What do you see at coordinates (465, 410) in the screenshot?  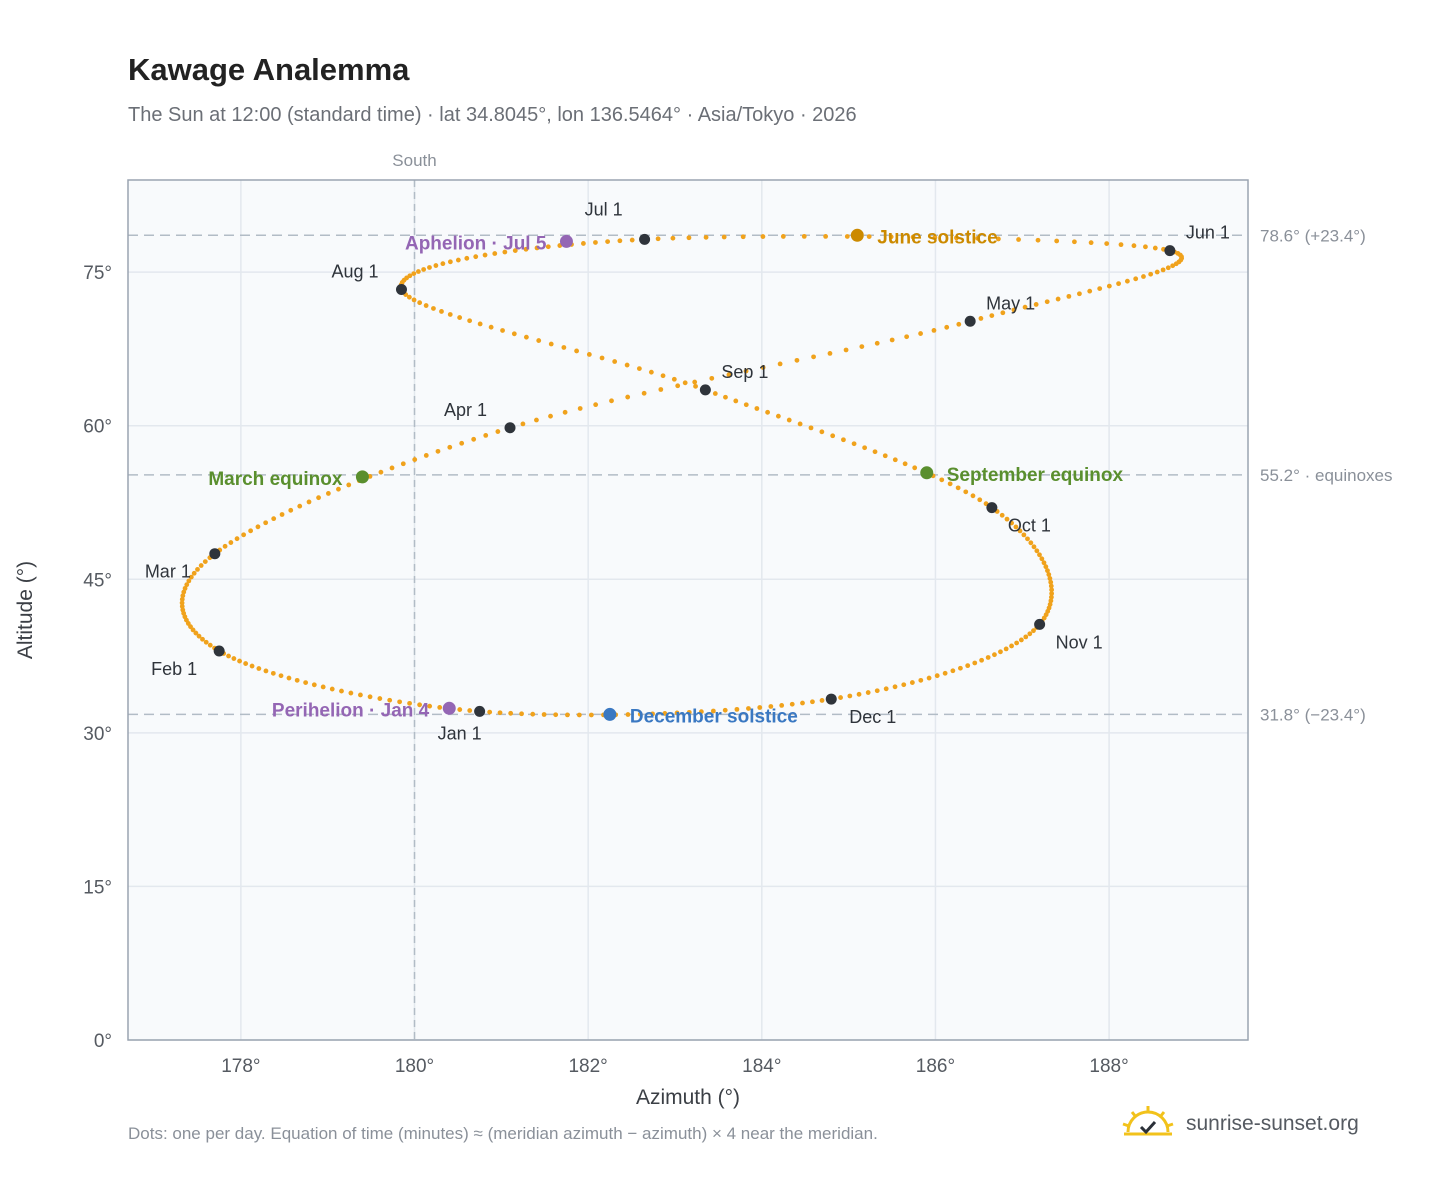 I see `month-label: Apr 1` at bounding box center [465, 410].